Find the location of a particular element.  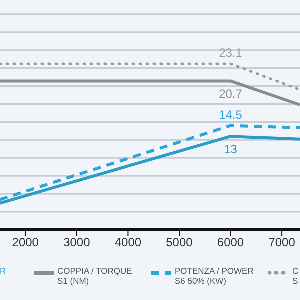

legend-label: POTENZA / POWER S6 50% (KW) is located at coordinates (214, 276).